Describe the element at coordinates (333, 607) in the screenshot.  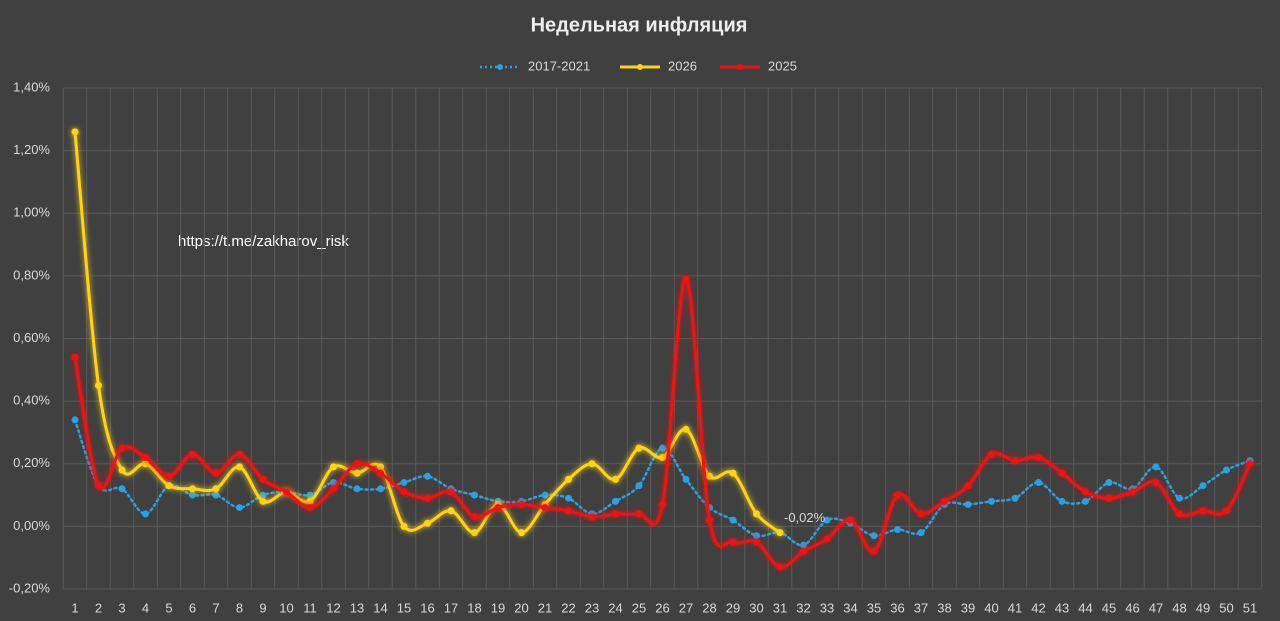
I see `x-tick-label: 12` at that location.